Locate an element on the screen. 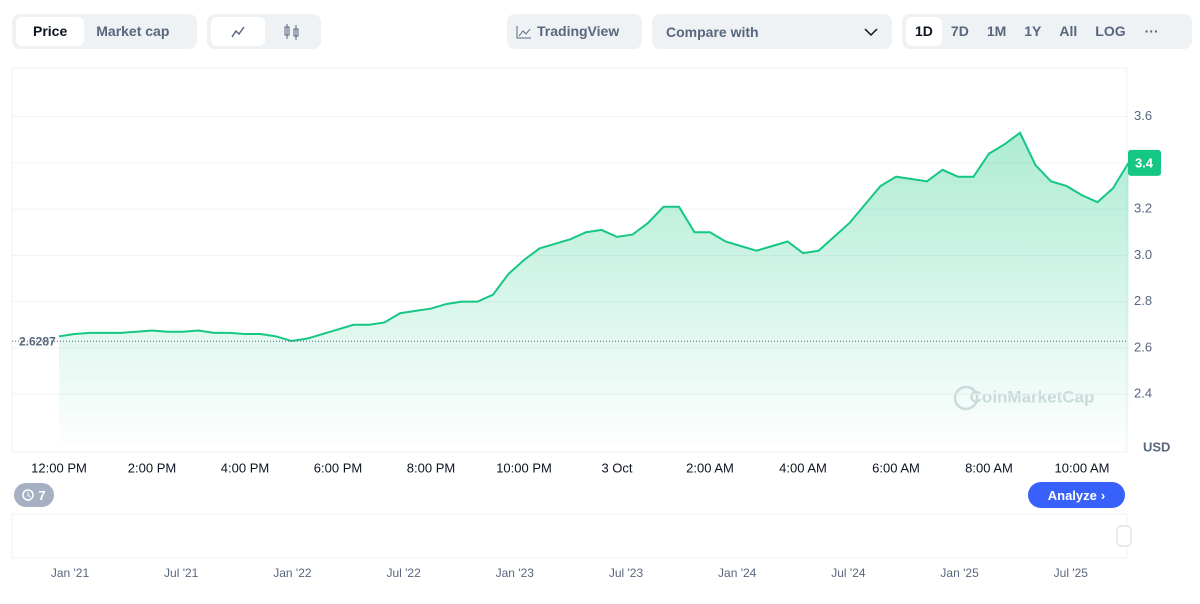  analyze-label: Analyze is located at coordinates (1072, 495).